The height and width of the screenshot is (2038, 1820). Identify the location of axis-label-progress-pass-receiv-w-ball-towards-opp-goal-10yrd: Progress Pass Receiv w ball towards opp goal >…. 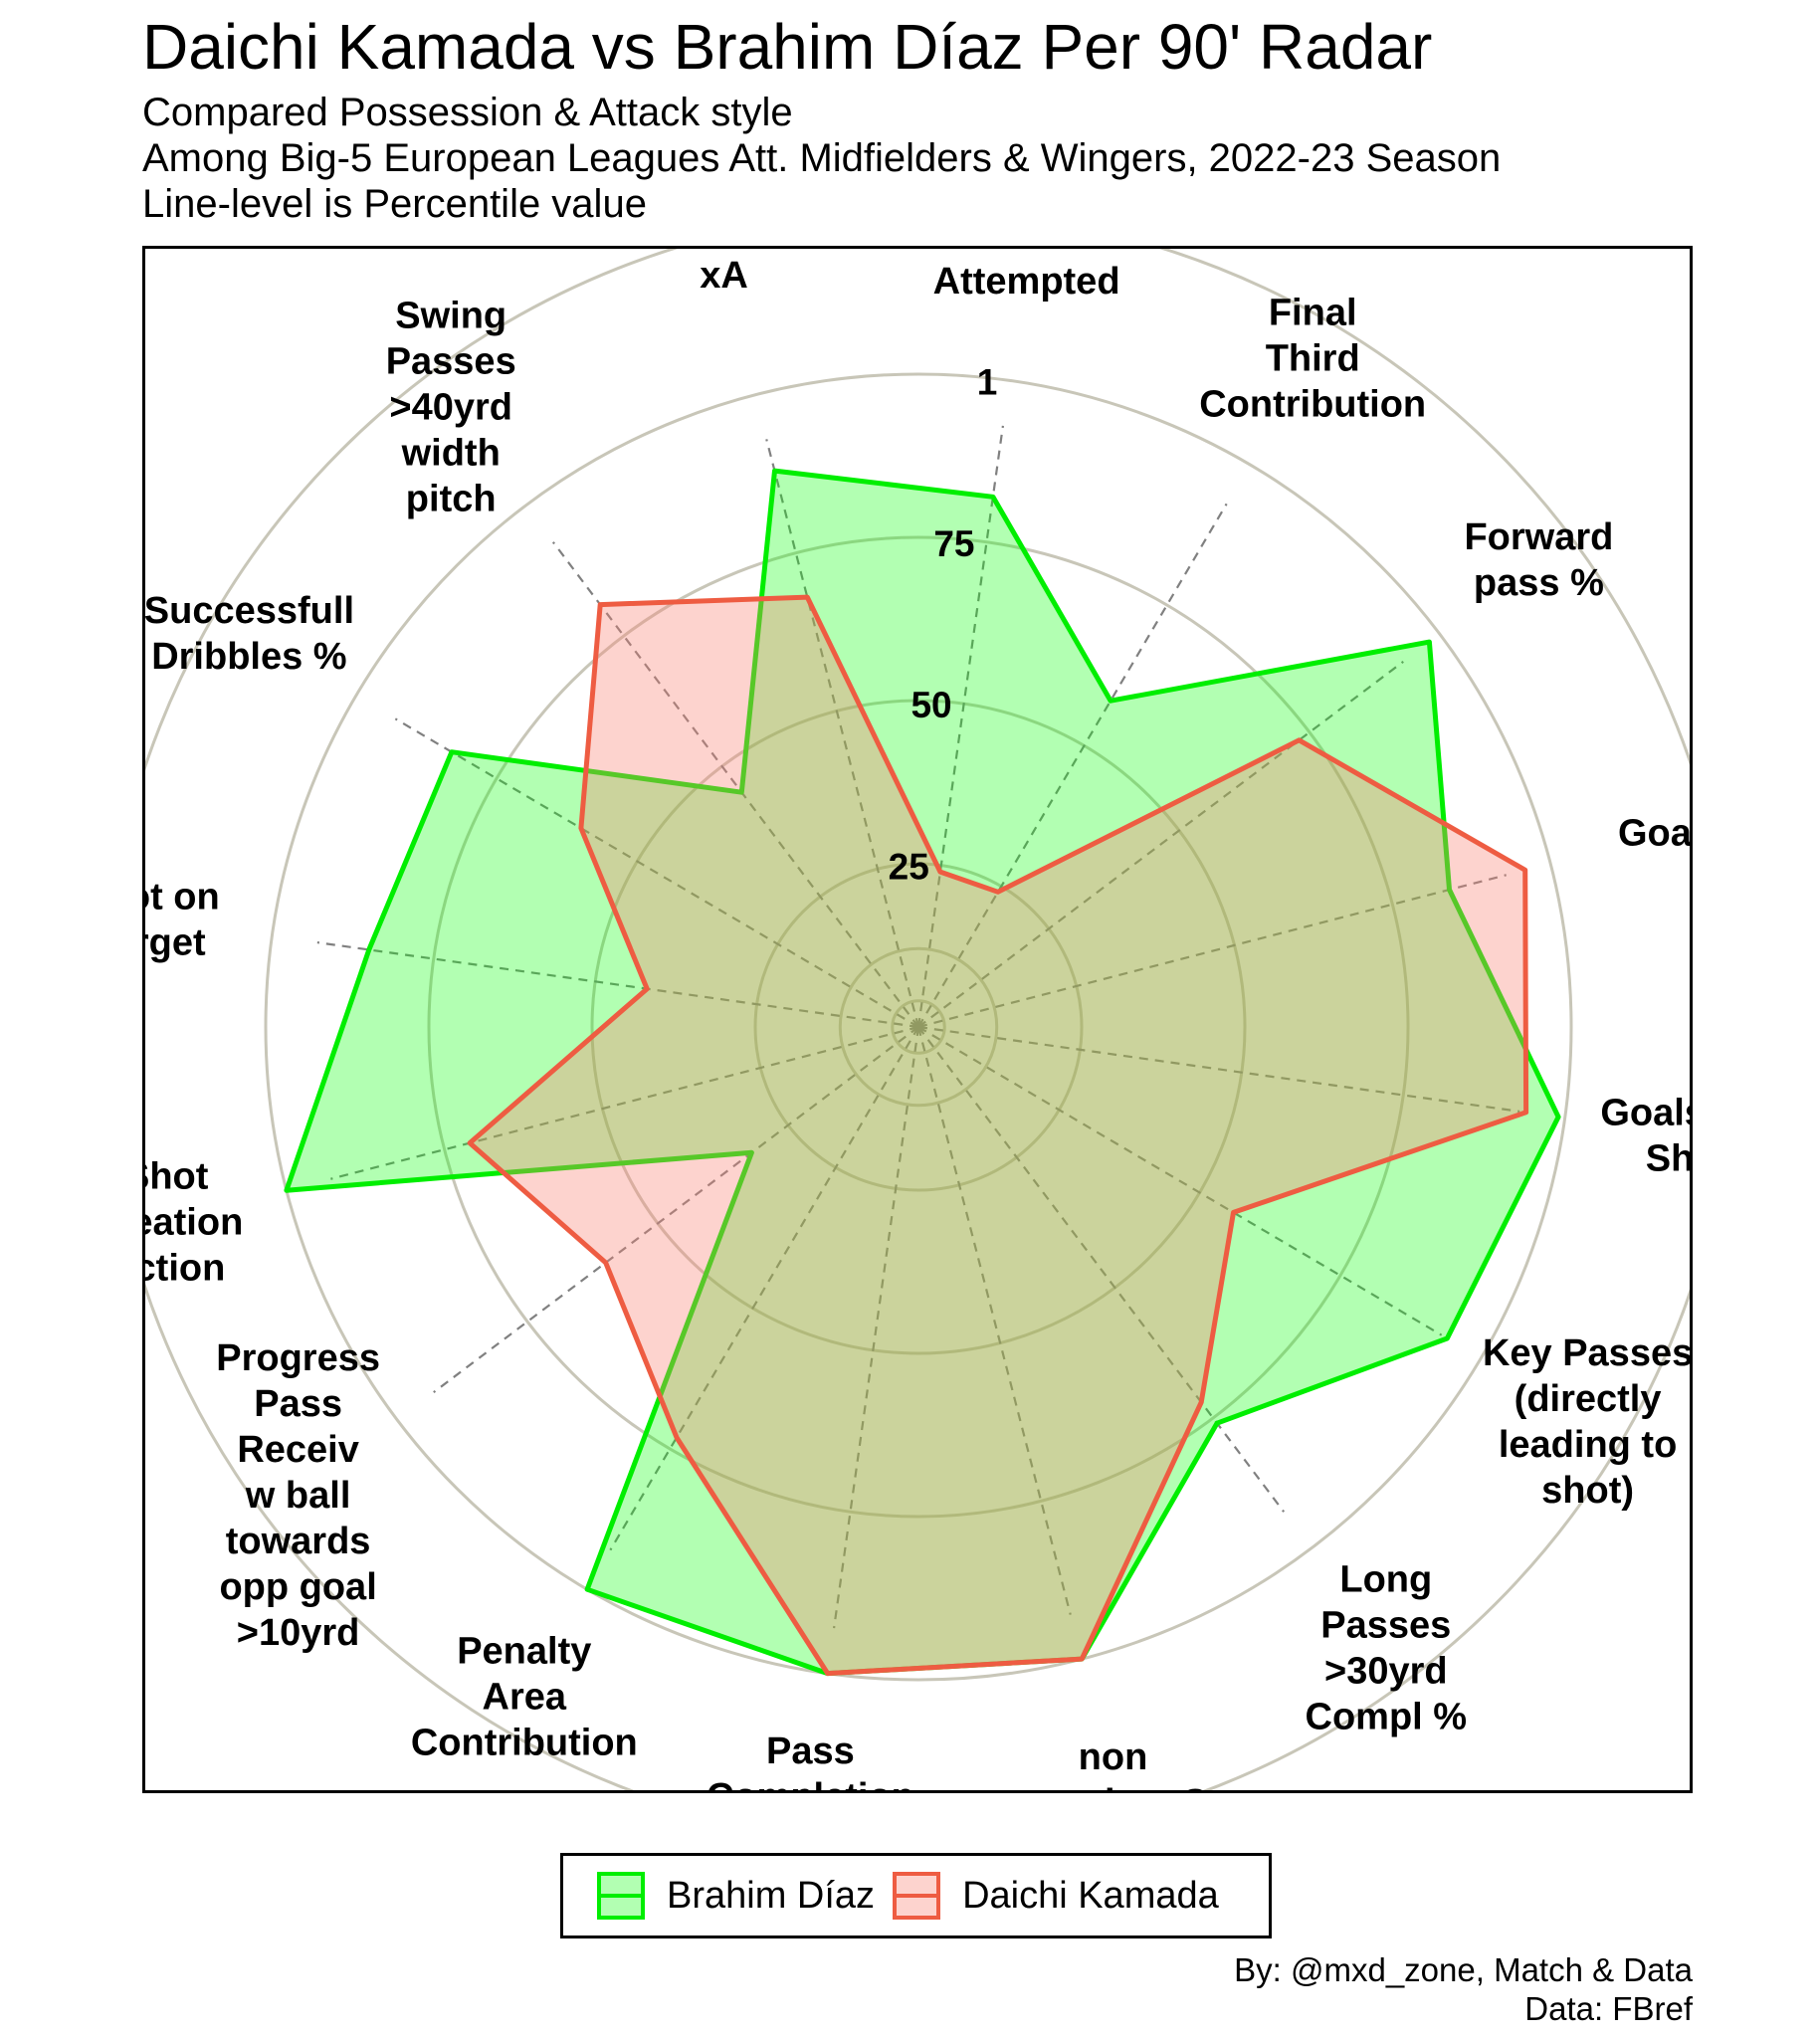
(298, 1495).